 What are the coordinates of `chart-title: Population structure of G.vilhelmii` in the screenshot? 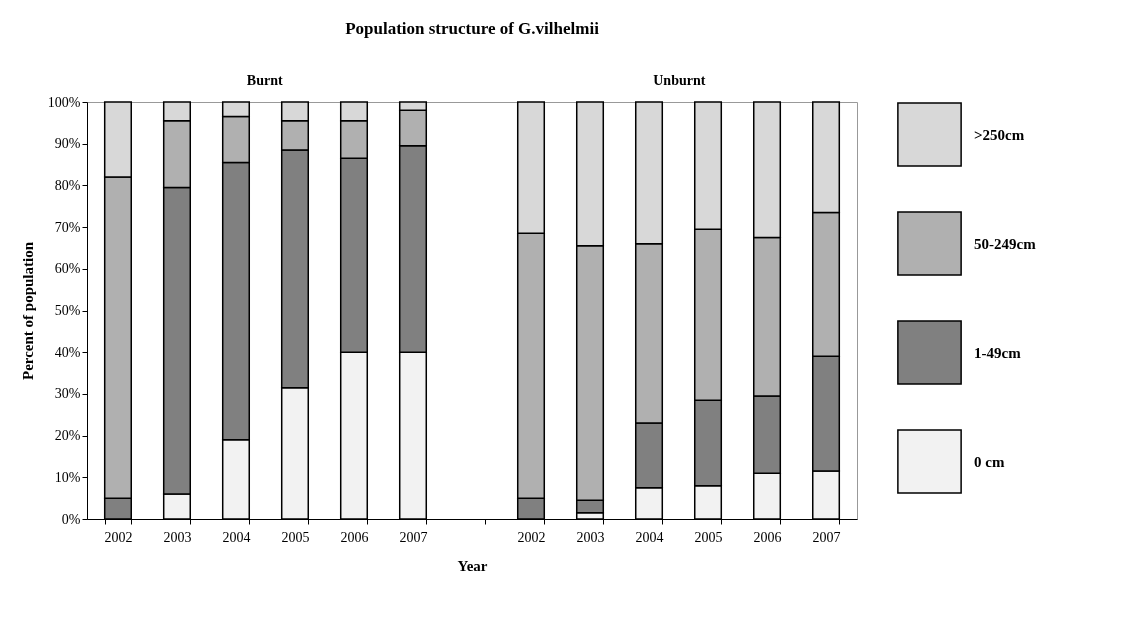 It's located at (472, 28).